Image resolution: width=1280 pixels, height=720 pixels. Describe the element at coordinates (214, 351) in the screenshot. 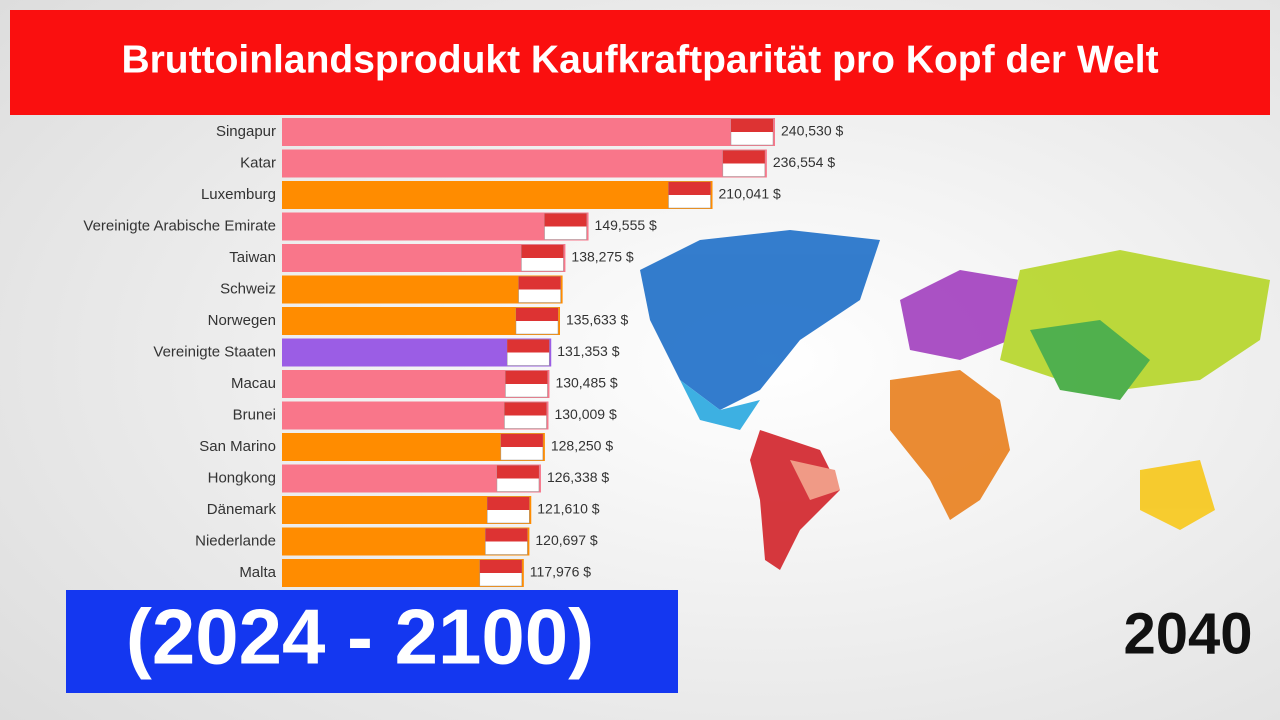

I see `category-label: Vereinigte Staaten` at that location.